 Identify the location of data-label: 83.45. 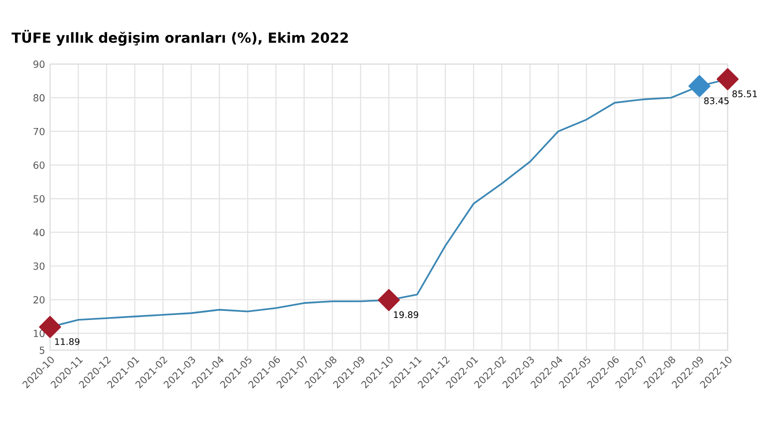
(716, 100).